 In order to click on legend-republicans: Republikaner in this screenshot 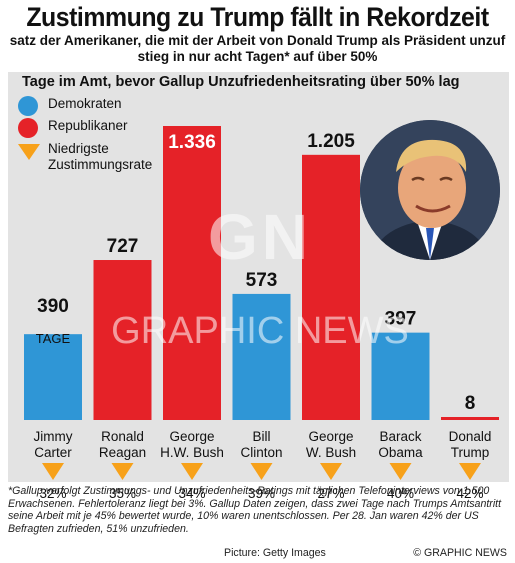, I will do `click(73, 128)`.